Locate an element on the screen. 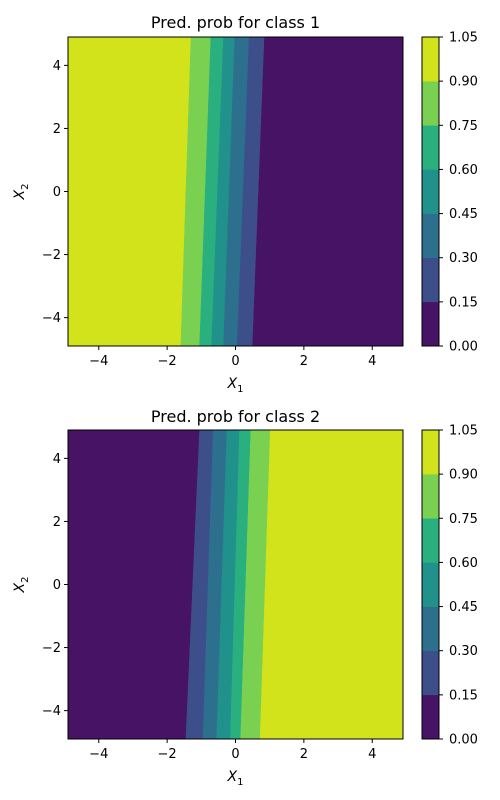 The width and height of the screenshot is (500, 800). chart-title: Pred. prob for class 1 is located at coordinates (235, 22).